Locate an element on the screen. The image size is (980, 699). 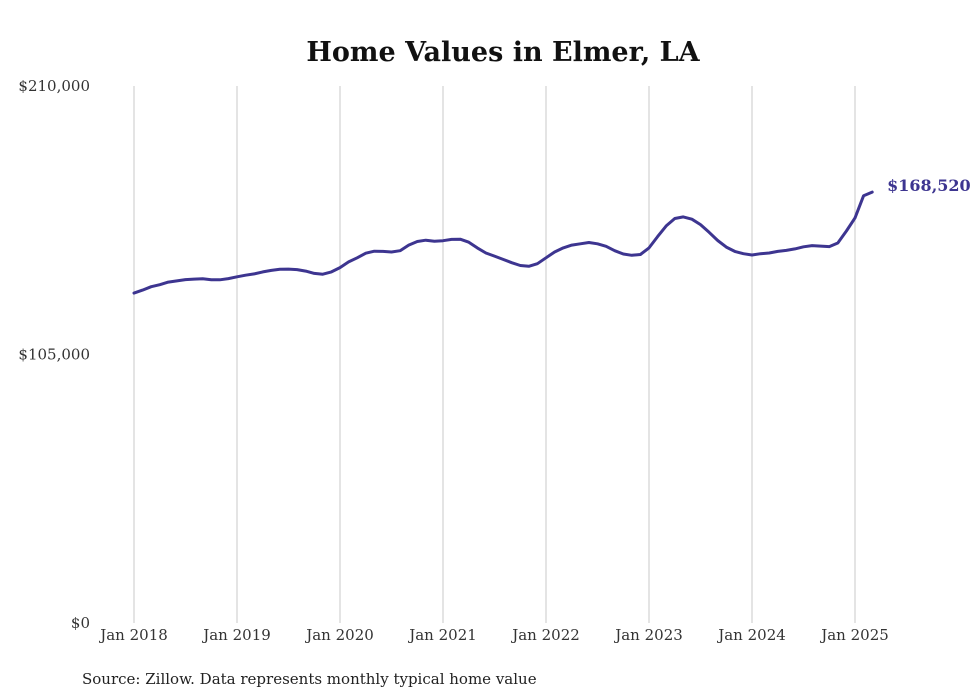
x-tick-label: Jan 2018 is located at coordinates (133, 635).